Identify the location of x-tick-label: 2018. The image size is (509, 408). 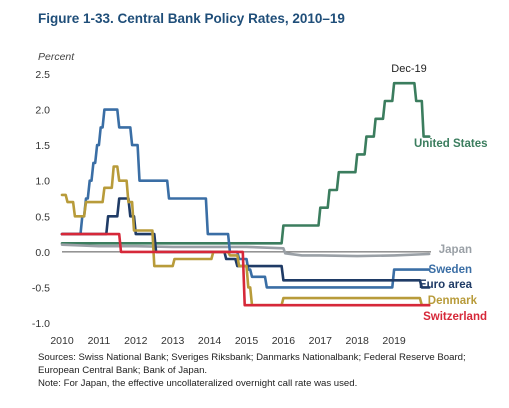
(358, 340).